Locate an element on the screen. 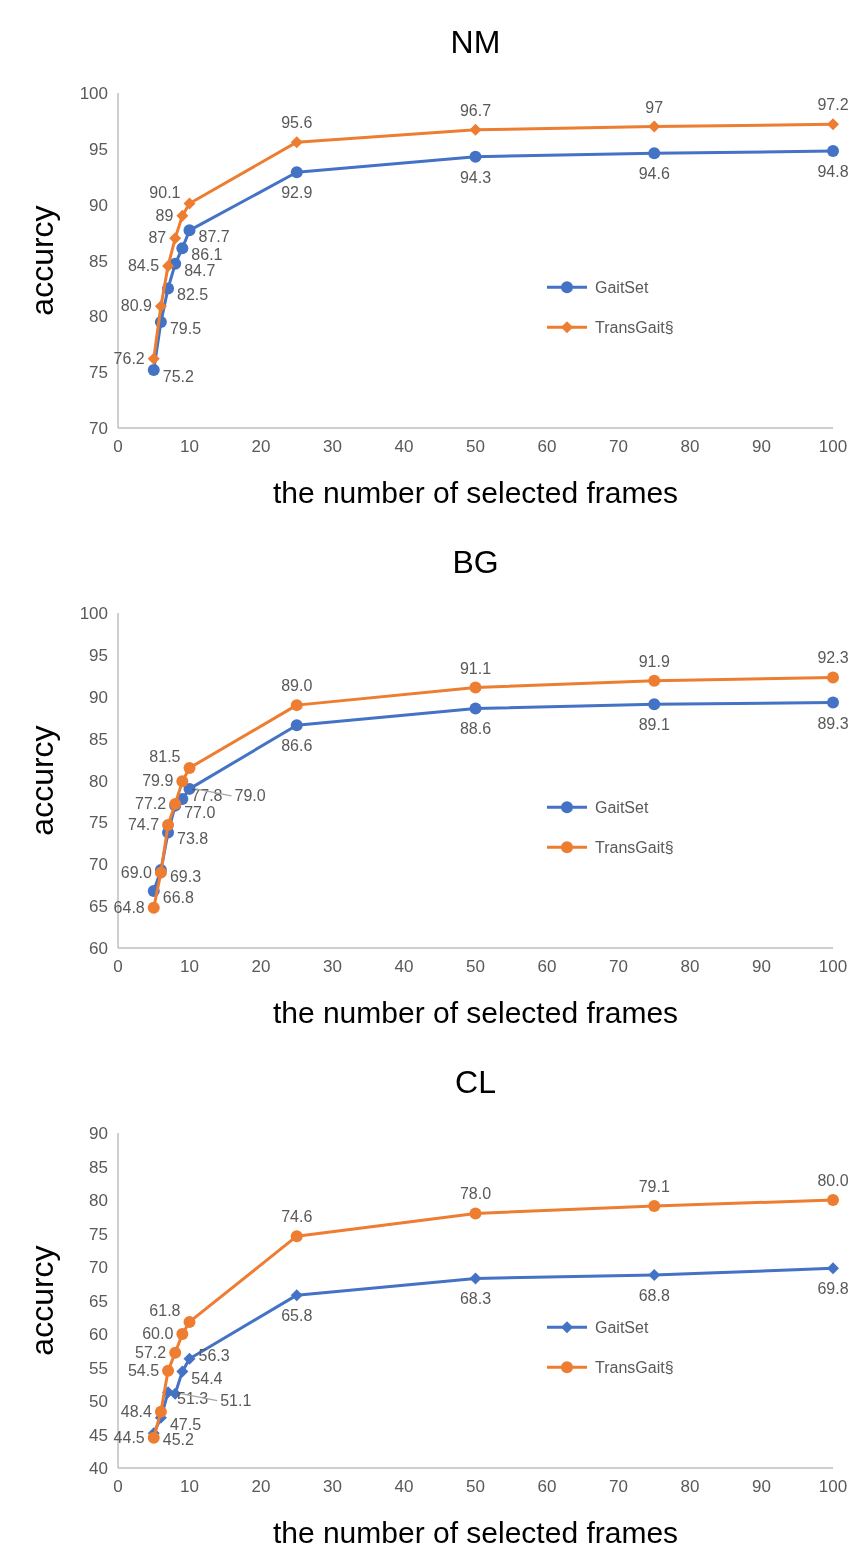  data-label: 54.5 is located at coordinates (143, 1370).